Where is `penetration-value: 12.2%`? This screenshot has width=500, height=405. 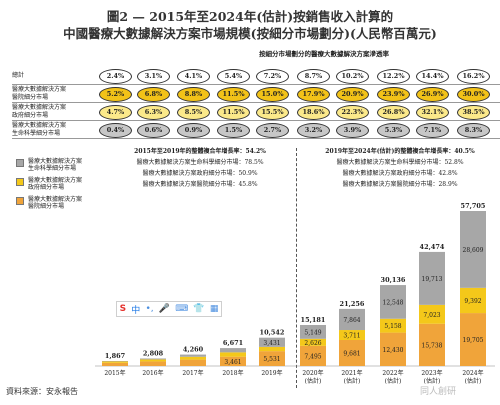
penetration-value: 12.2% is located at coordinates (393, 76).